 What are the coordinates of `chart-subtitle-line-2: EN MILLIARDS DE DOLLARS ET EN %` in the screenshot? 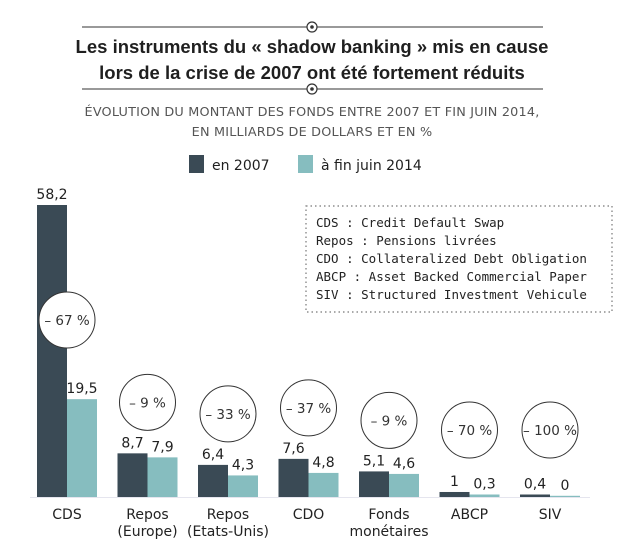 It's located at (312, 132).